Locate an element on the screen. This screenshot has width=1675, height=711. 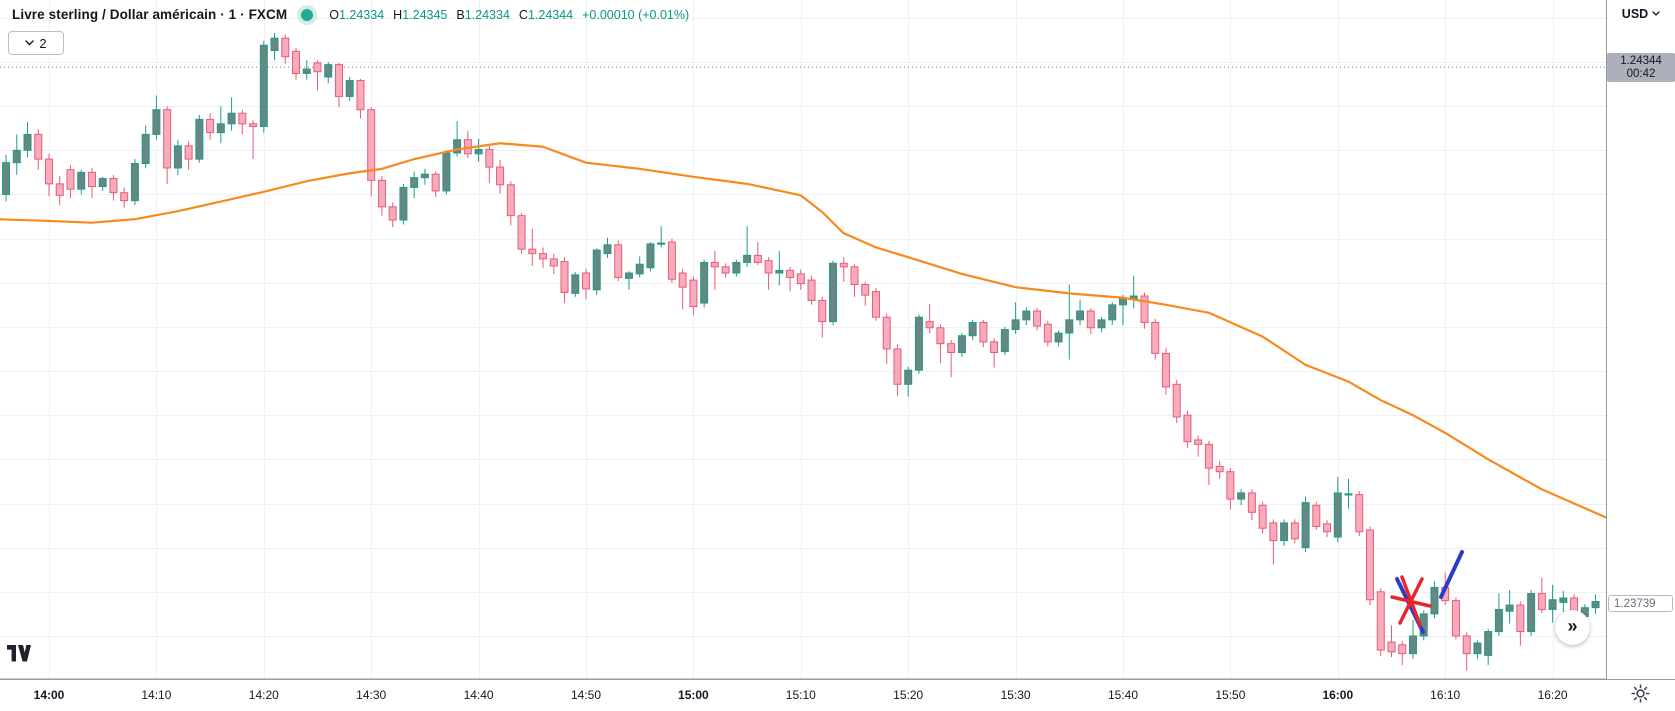
open-value: 1.24334 is located at coordinates (361, 14).